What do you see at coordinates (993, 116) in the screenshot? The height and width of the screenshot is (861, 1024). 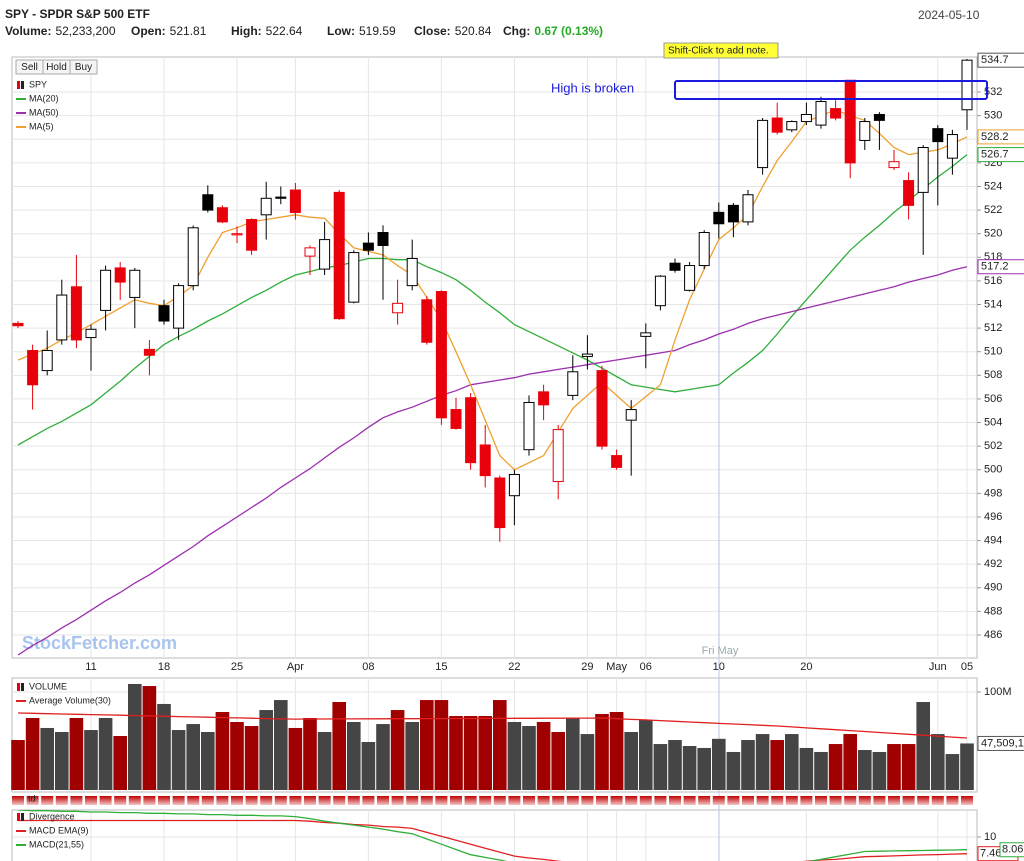 I see `y-tick-label: 530` at bounding box center [993, 116].